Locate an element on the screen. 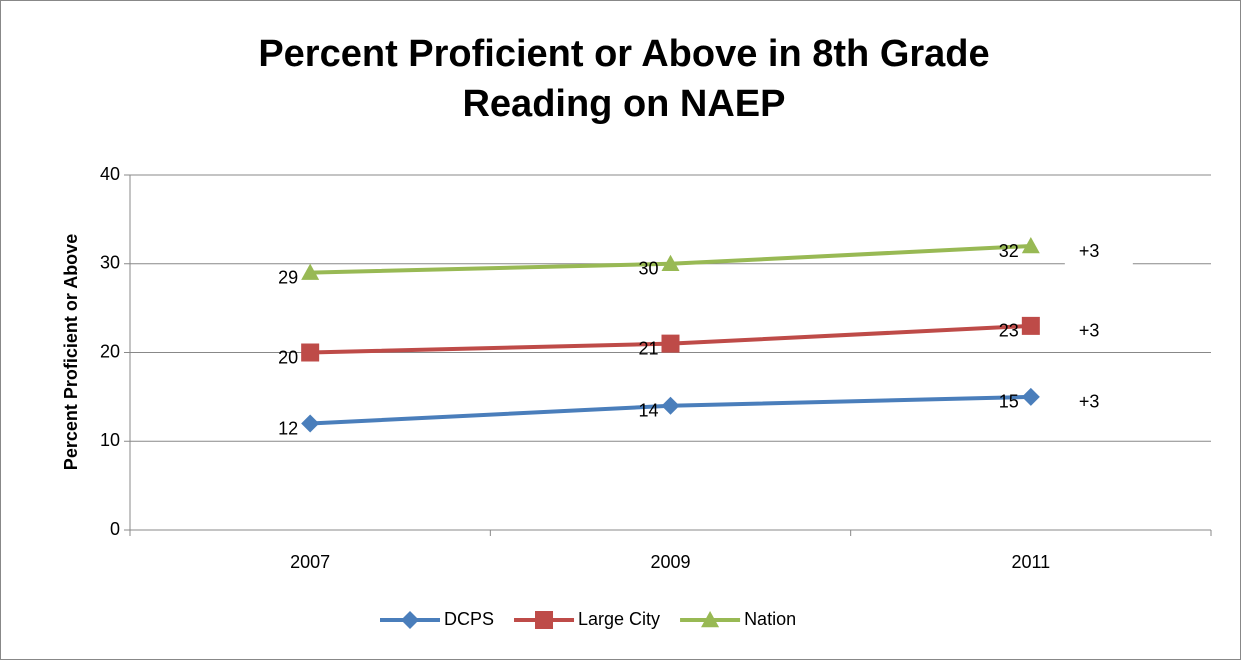 Image resolution: width=1241 pixels, height=660 pixels. chart-title: Reading on NAEP is located at coordinates (623, 104).